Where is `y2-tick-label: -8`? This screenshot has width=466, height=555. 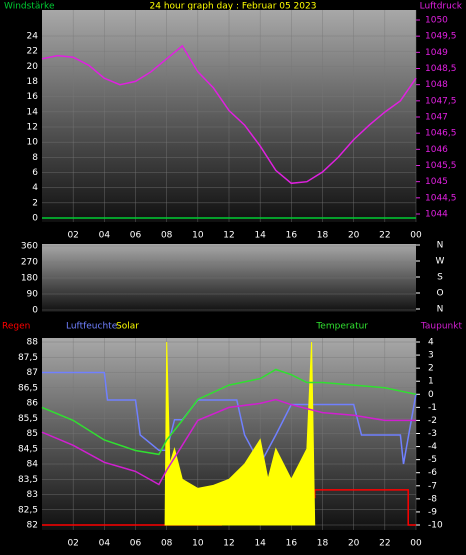
y2-tick-label: -8 is located at coordinates (432, 499).